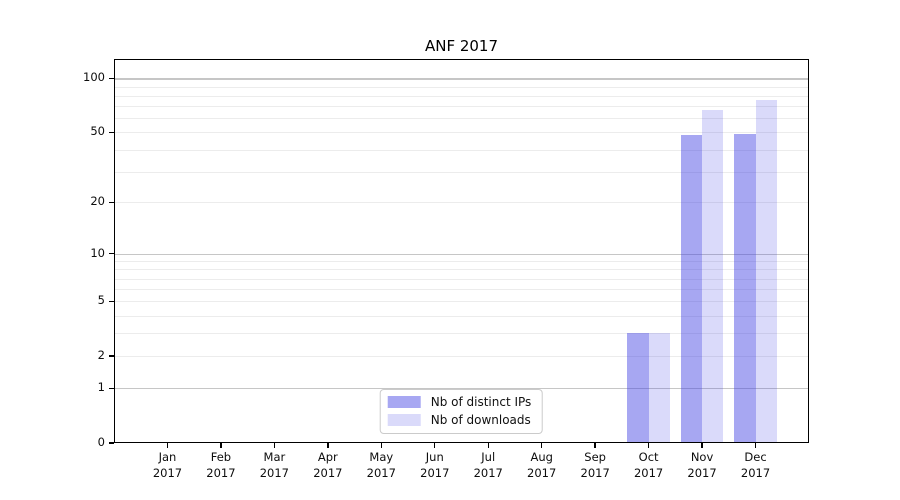  What do you see at coordinates (327, 457) in the screenshot?
I see `x-tick-month: Apr` at bounding box center [327, 457].